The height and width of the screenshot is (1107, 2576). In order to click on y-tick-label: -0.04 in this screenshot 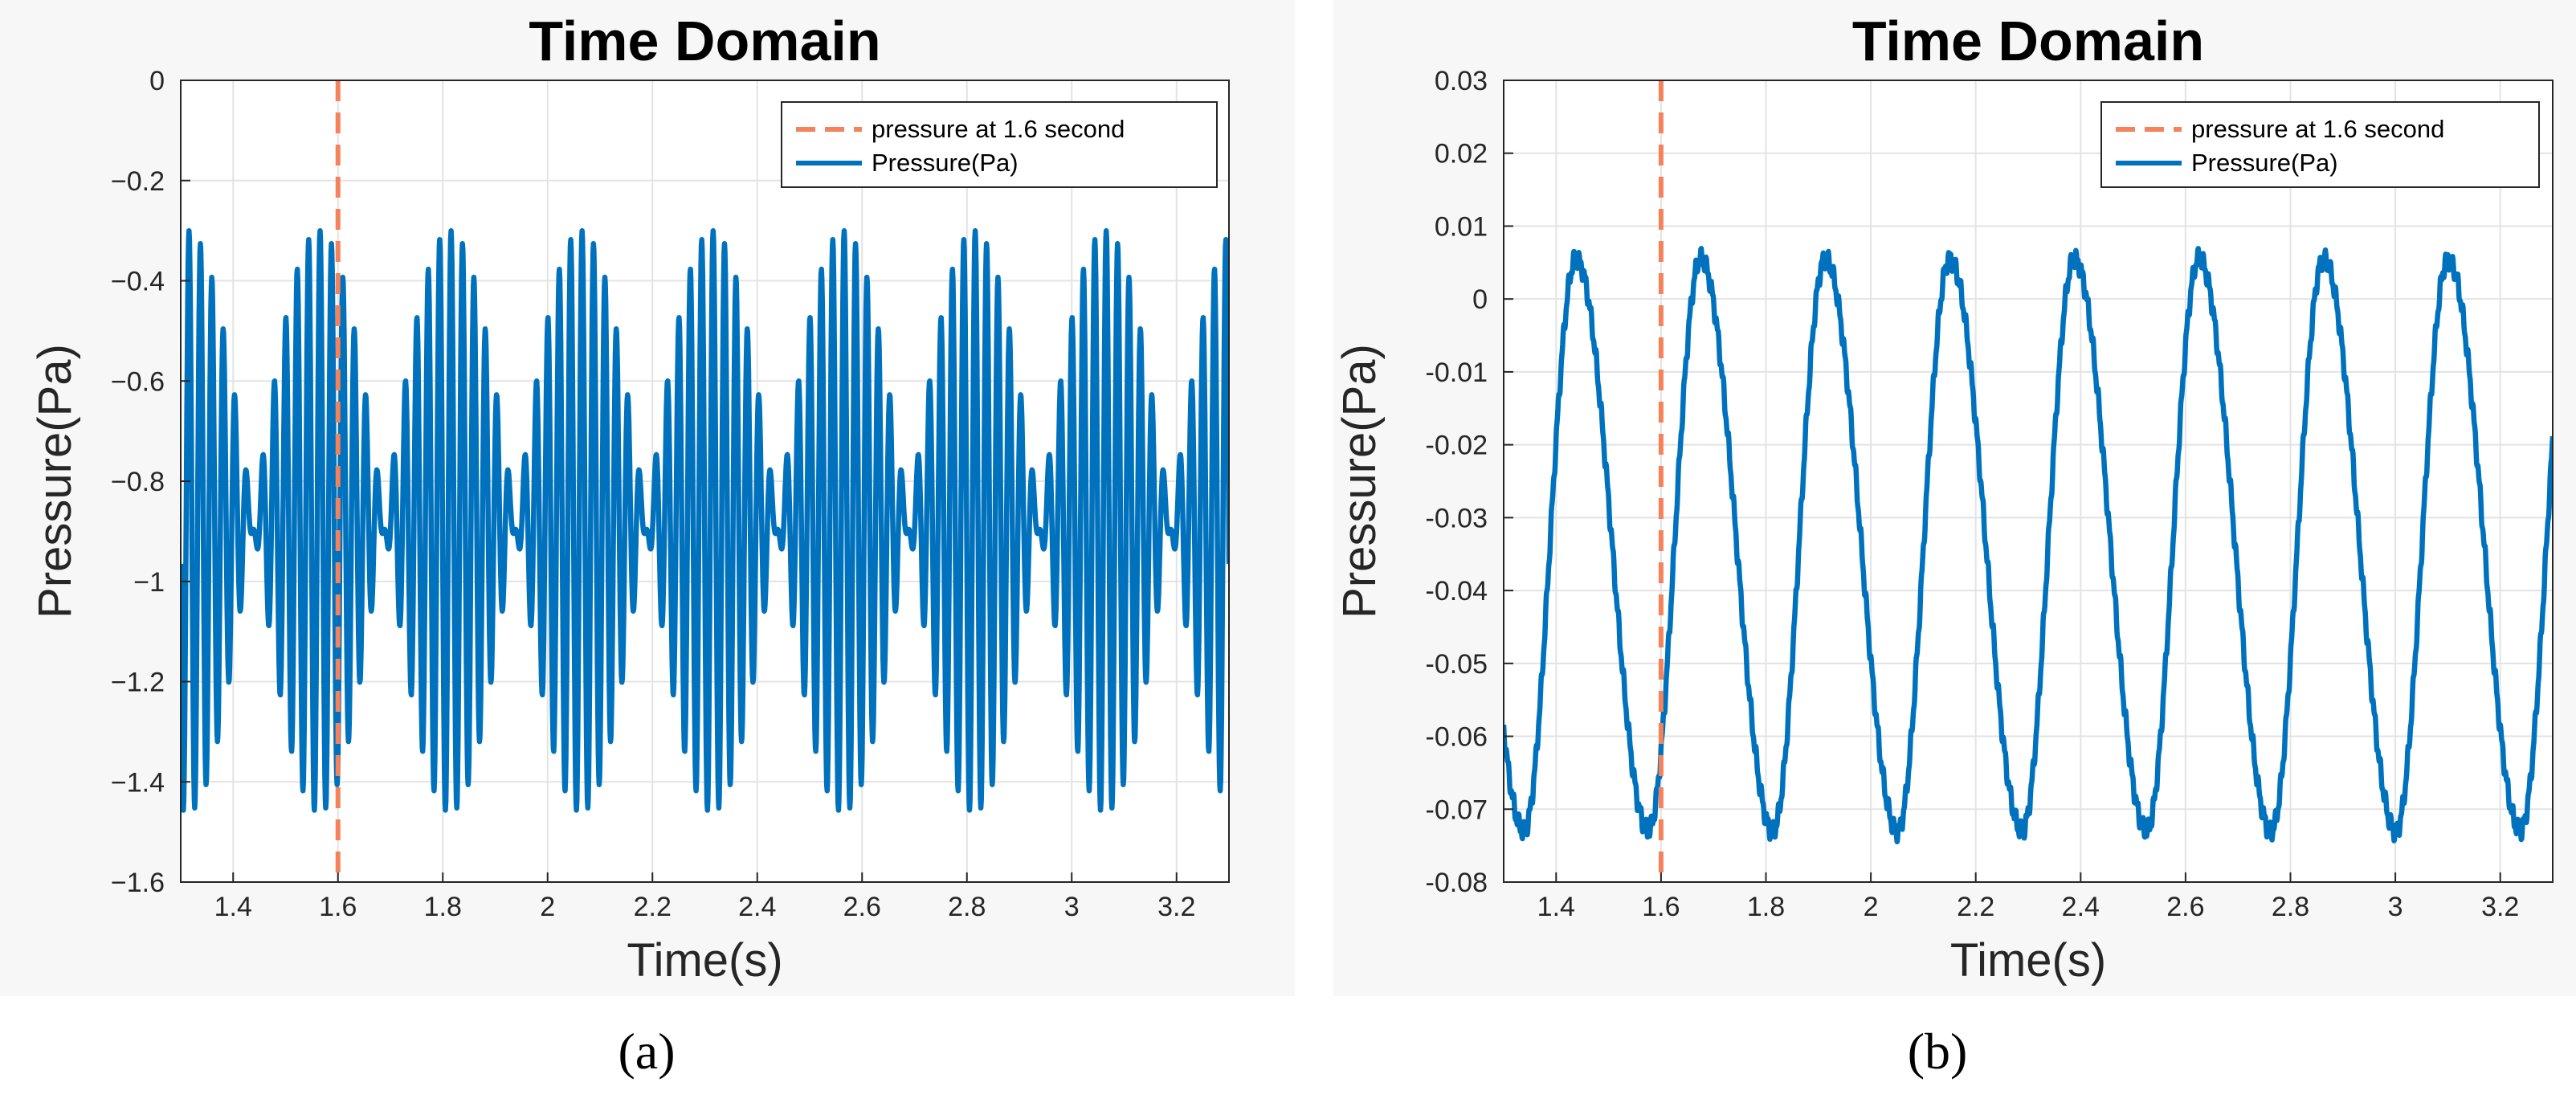, I will do `click(1457, 591)`.